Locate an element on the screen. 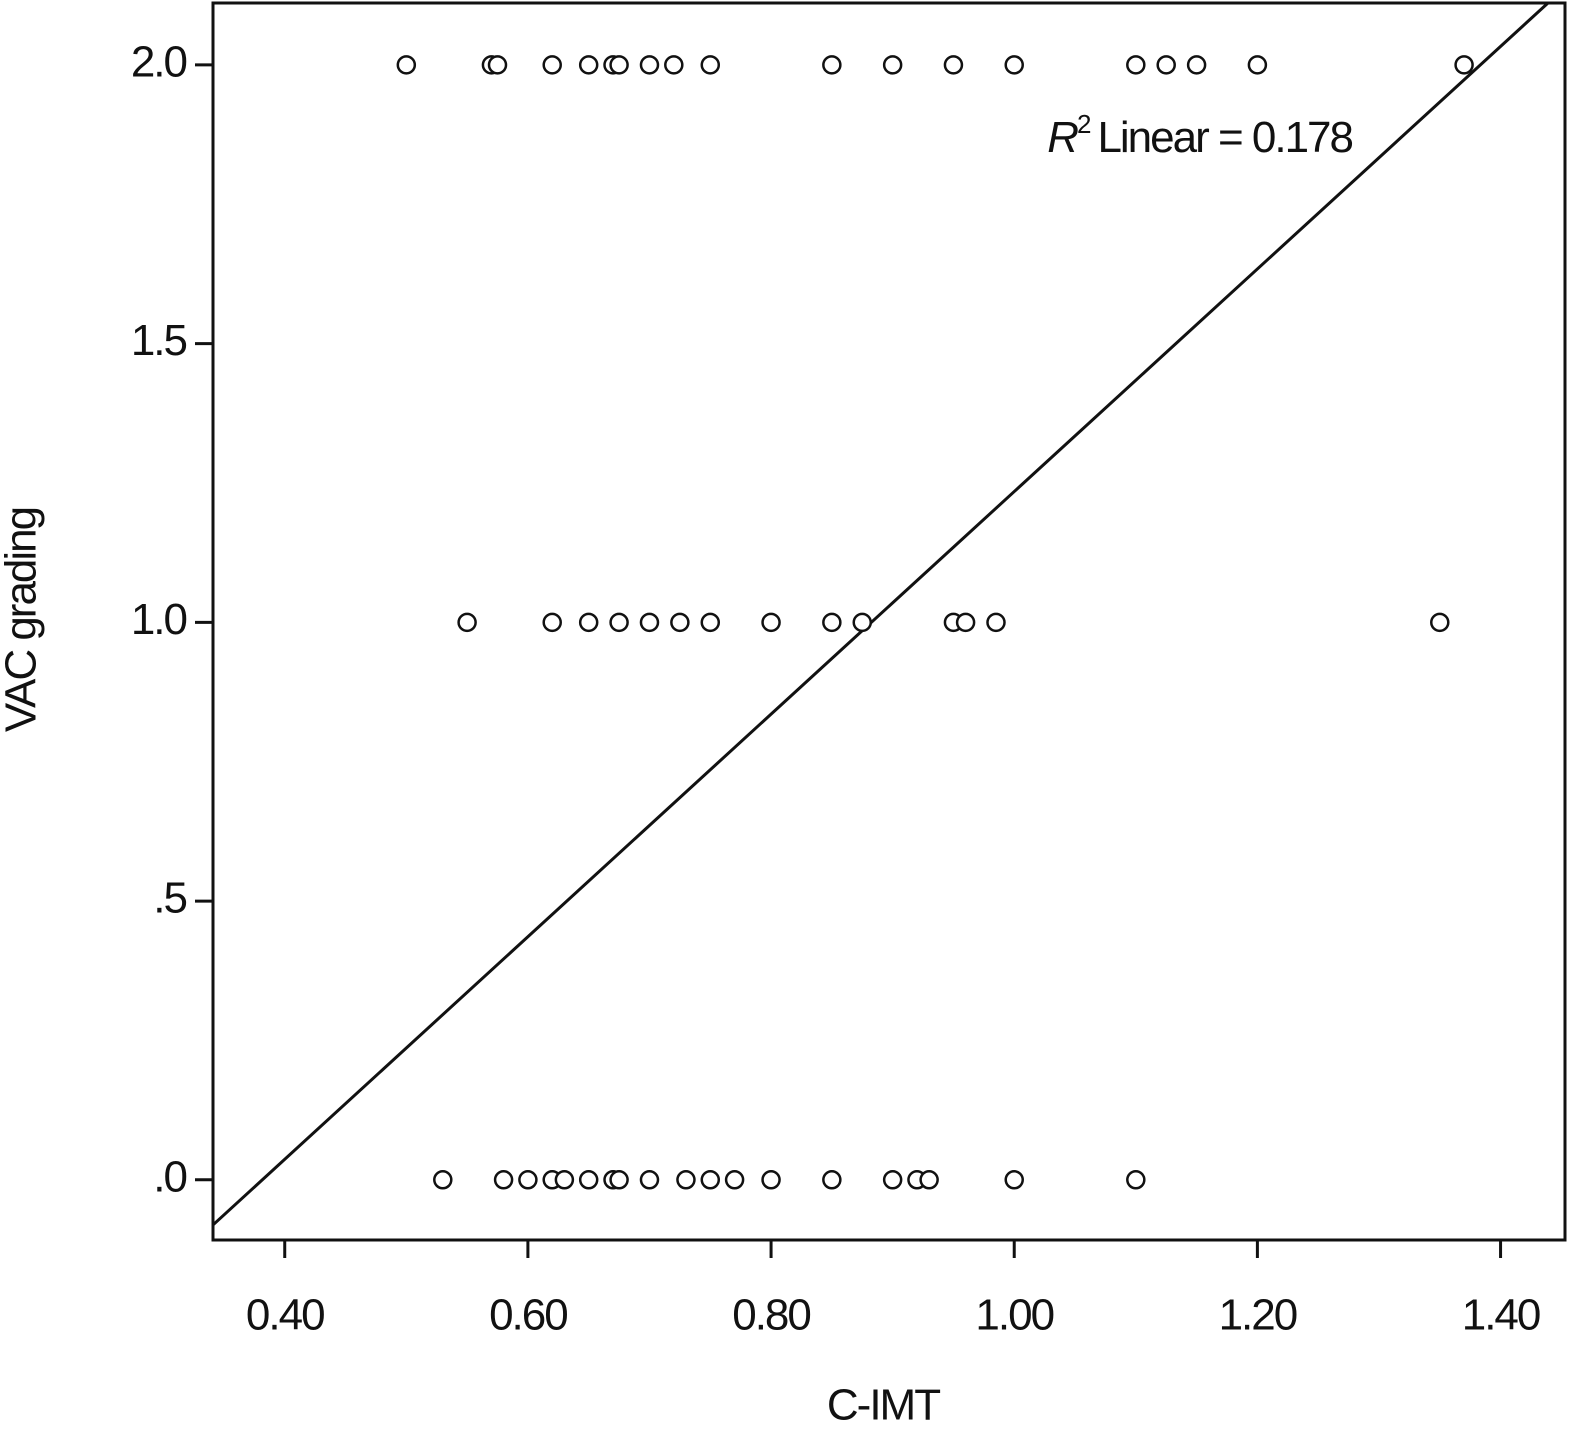 This screenshot has height=1443, width=1571. y-tick-label: 2.0 is located at coordinates (159, 62).